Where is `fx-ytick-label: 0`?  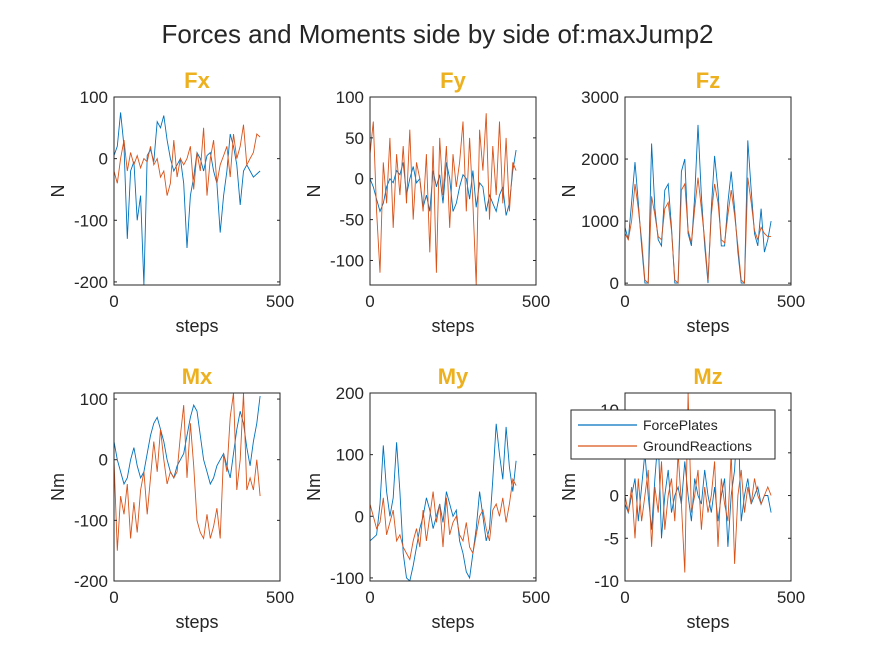
fx-ytick-label: 0 is located at coordinates (103, 159).